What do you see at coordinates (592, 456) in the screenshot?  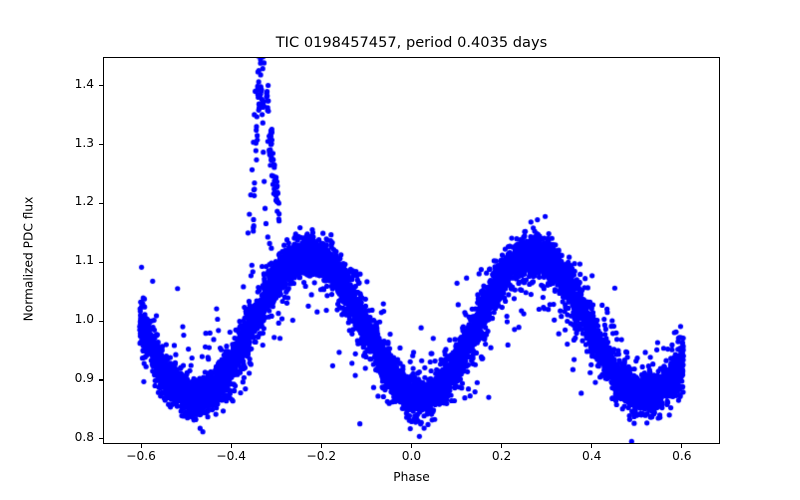 I see `x-tick-label: 0.4` at bounding box center [592, 456].